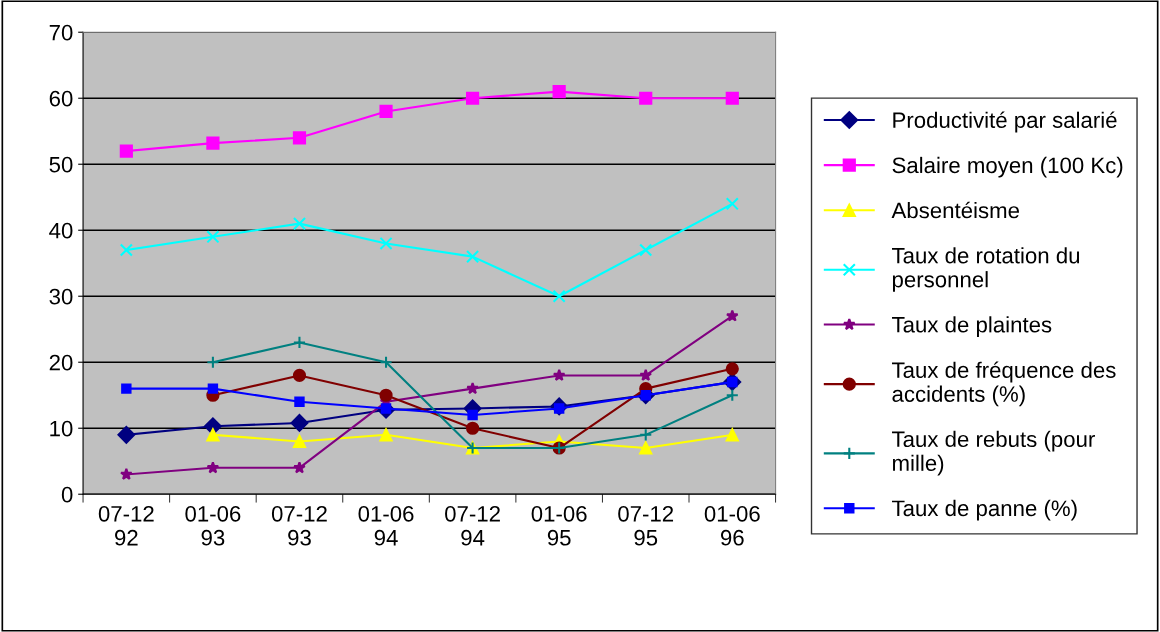 This screenshot has height=632, width=1160. Describe the element at coordinates (955, 210) in the screenshot. I see `legend-label: Absentéisme` at that location.